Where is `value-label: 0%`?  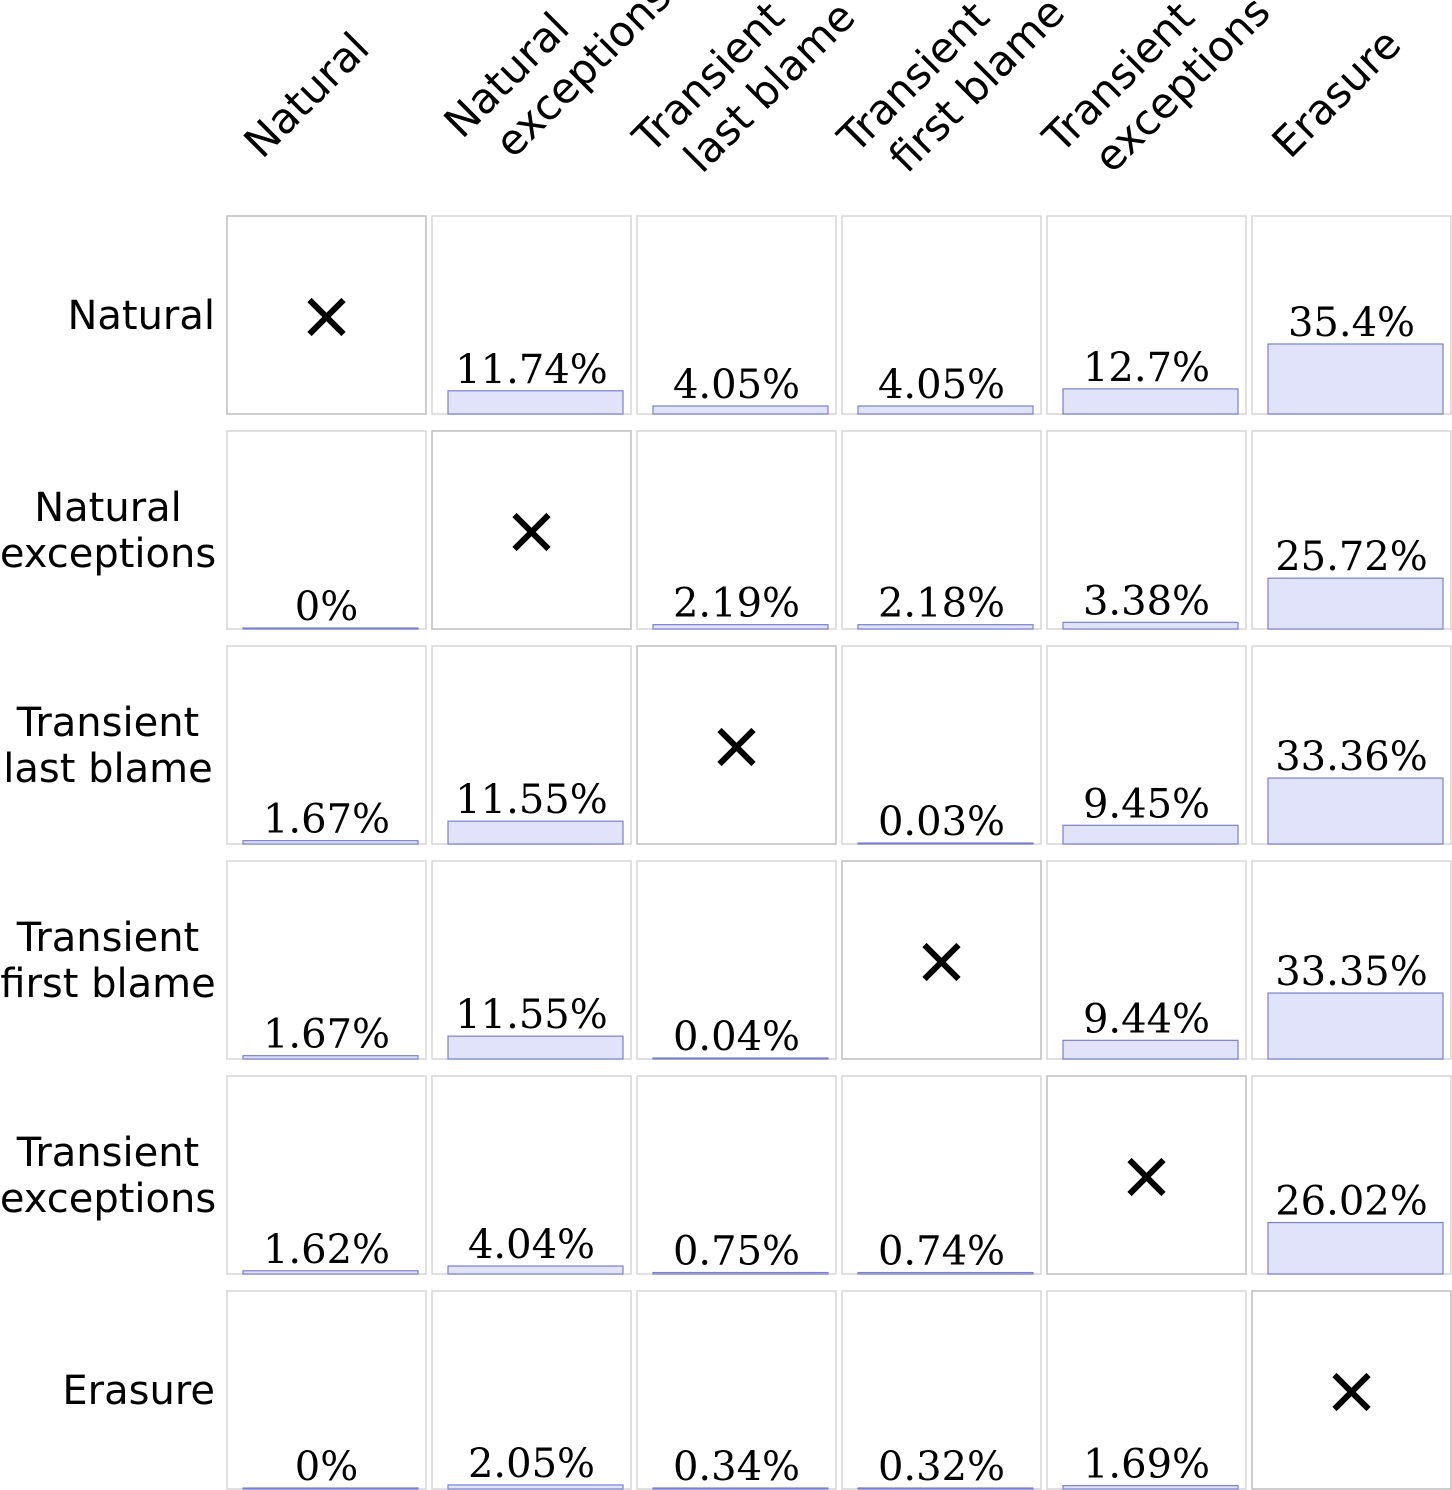 value-label: 0% is located at coordinates (326, 1467).